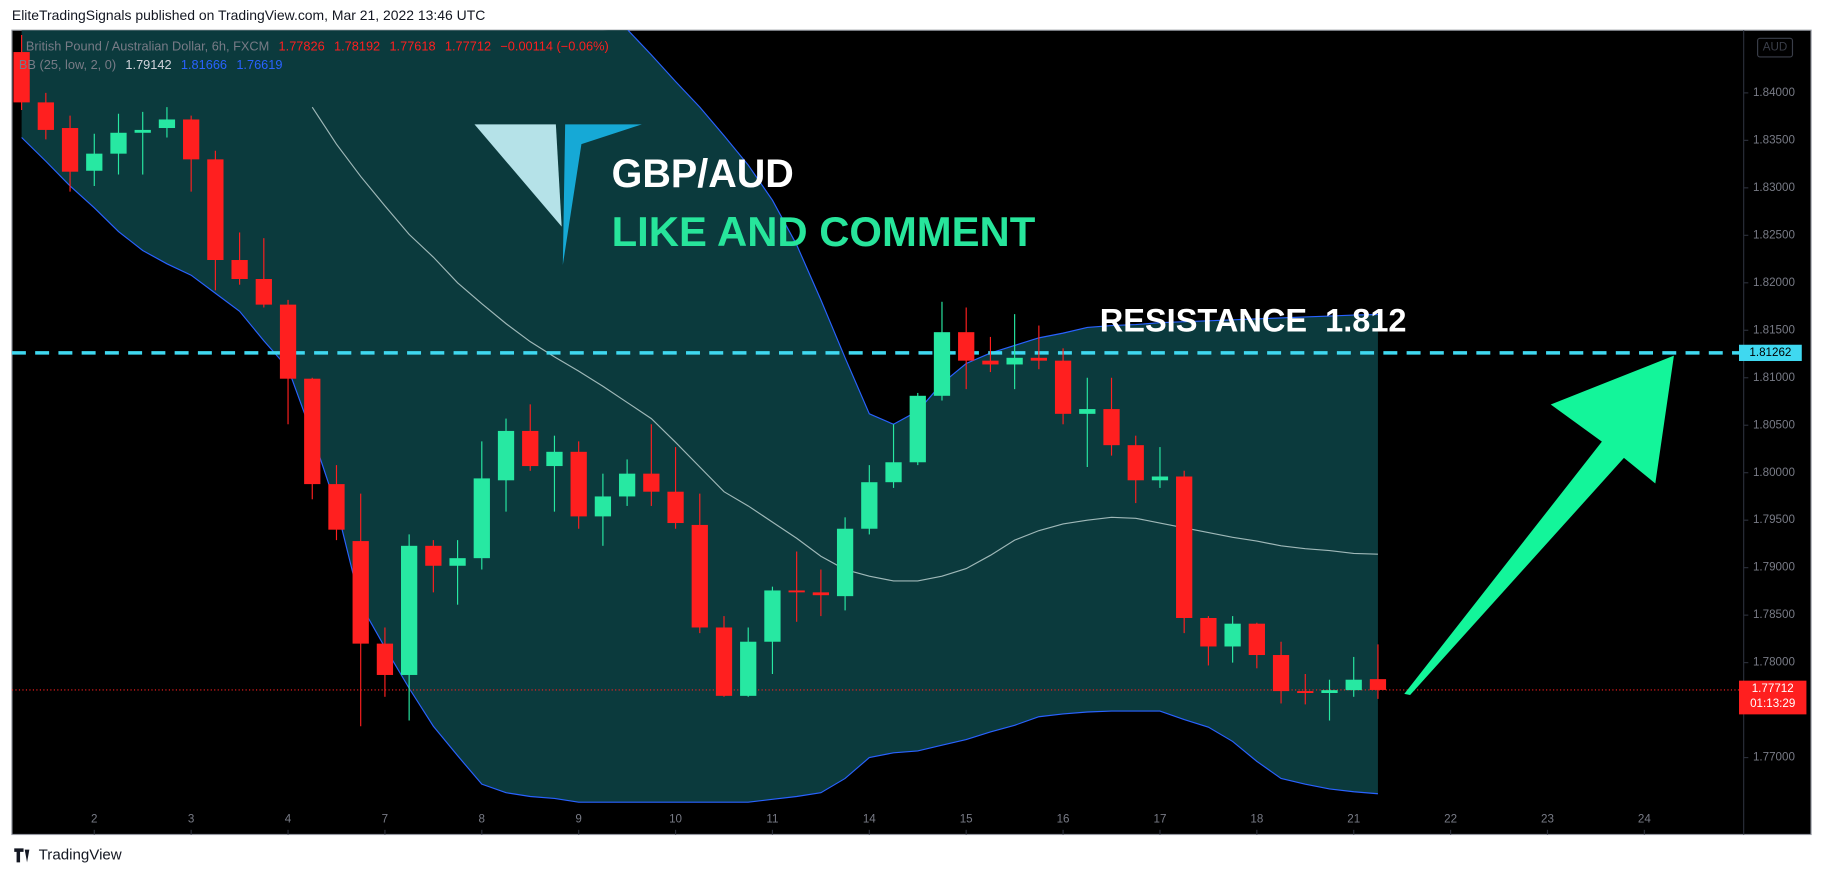 This screenshot has width=1823, height=874. Describe the element at coordinates (302, 46) in the screenshot. I see `ohlc-open: 1.77826` at that location.